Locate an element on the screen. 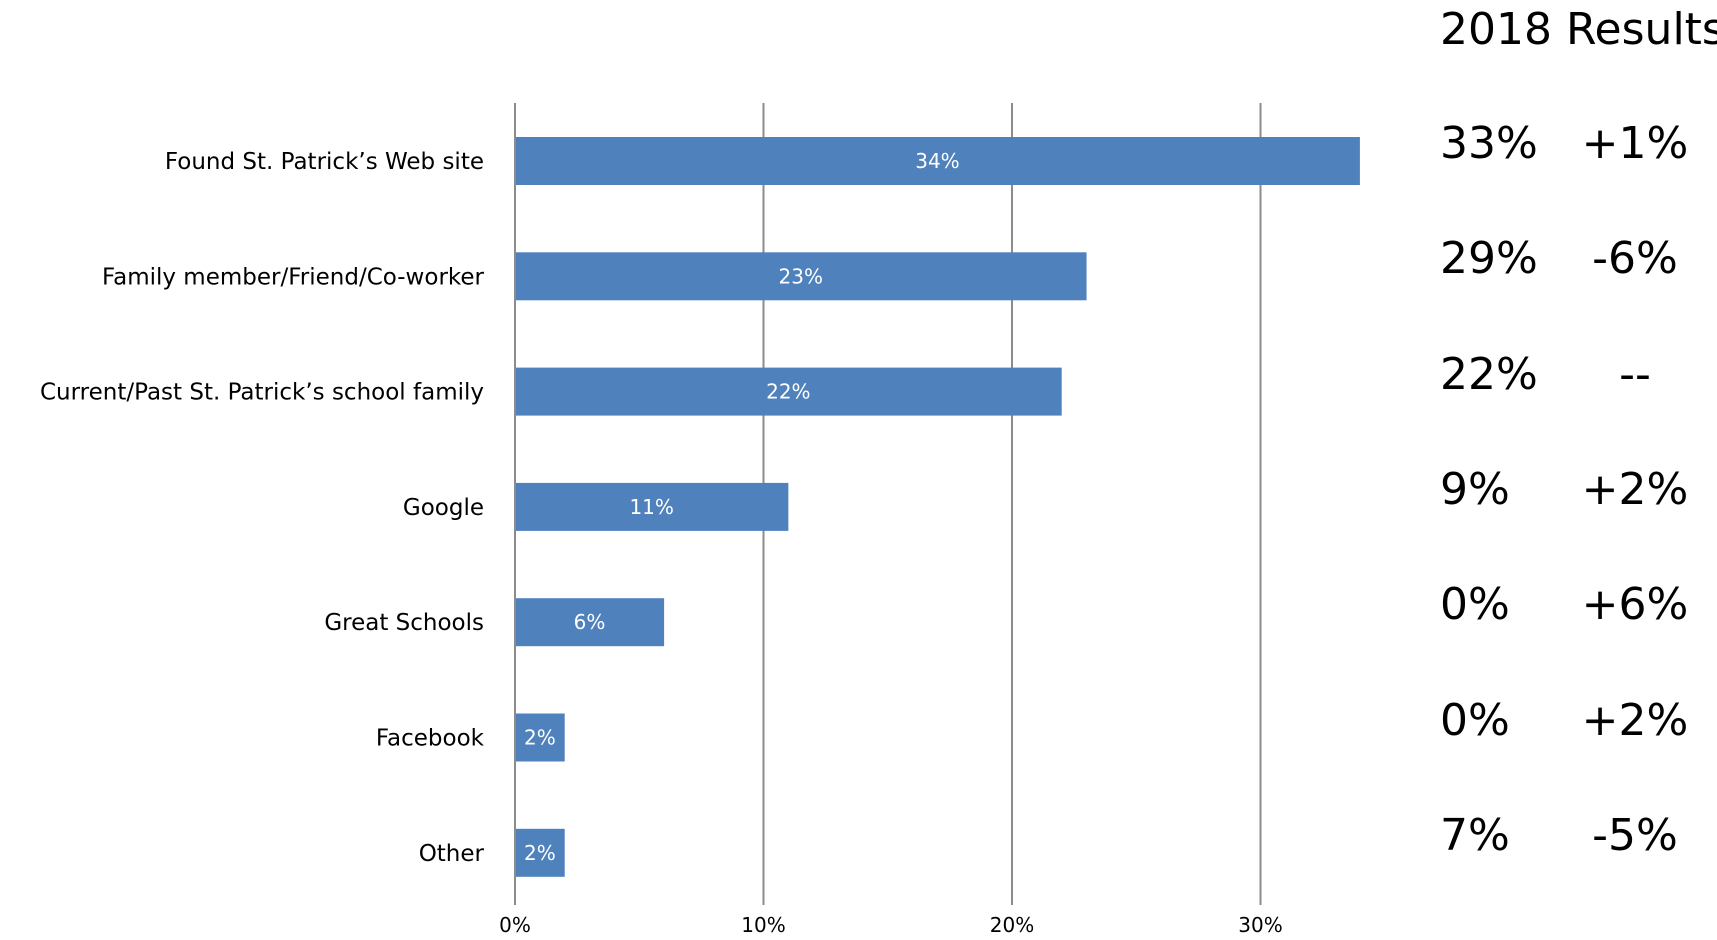 The width and height of the screenshot is (1717, 940). comparison-row: 0% +2% is located at coordinates (1575, 725).